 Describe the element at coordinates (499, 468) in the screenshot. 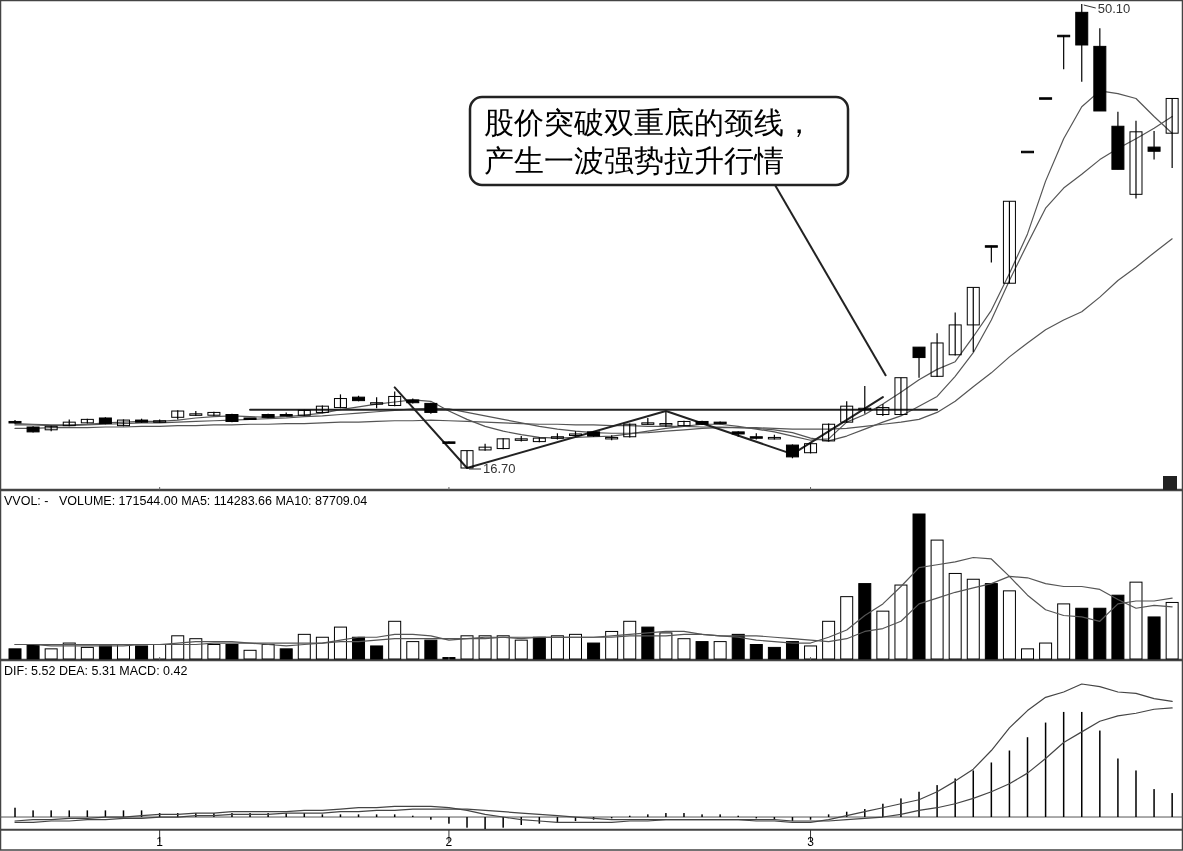

I see `annotation: 16.70` at that location.